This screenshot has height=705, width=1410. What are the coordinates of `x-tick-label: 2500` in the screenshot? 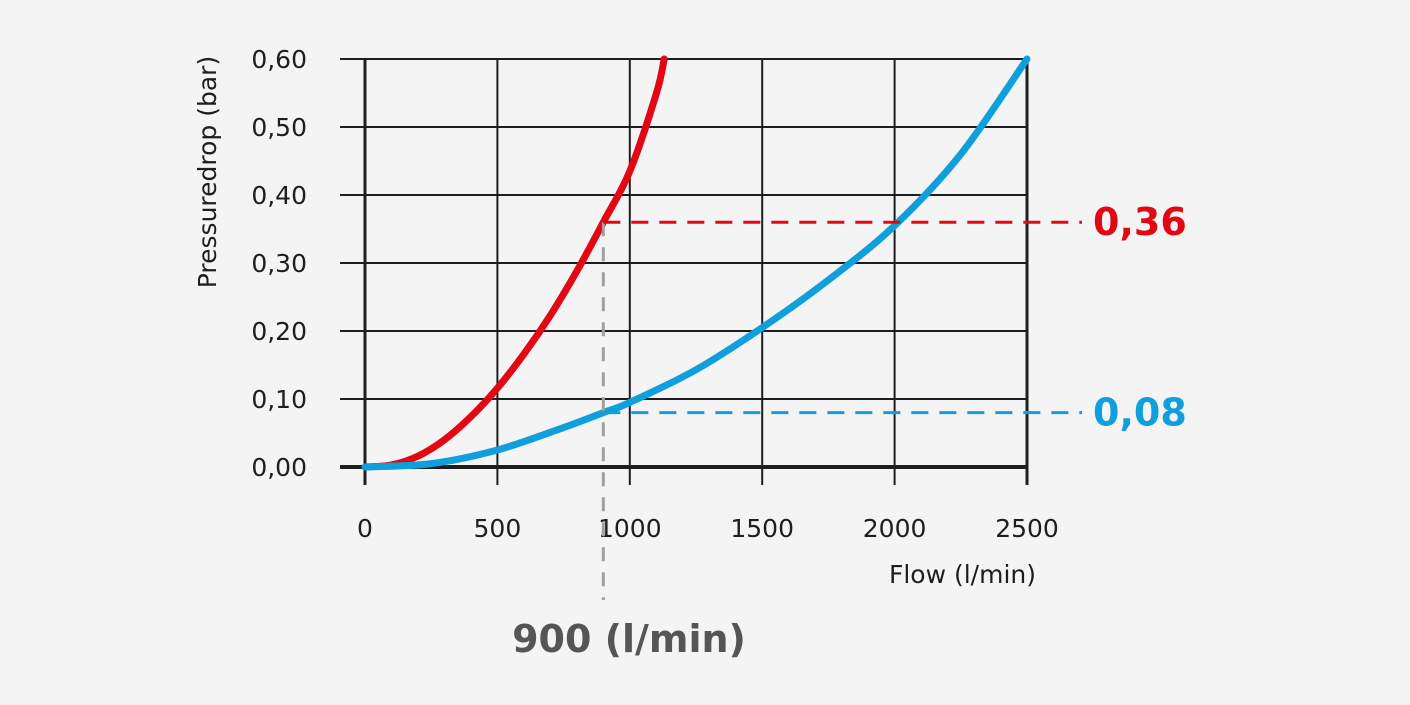 It's located at (1027, 528).